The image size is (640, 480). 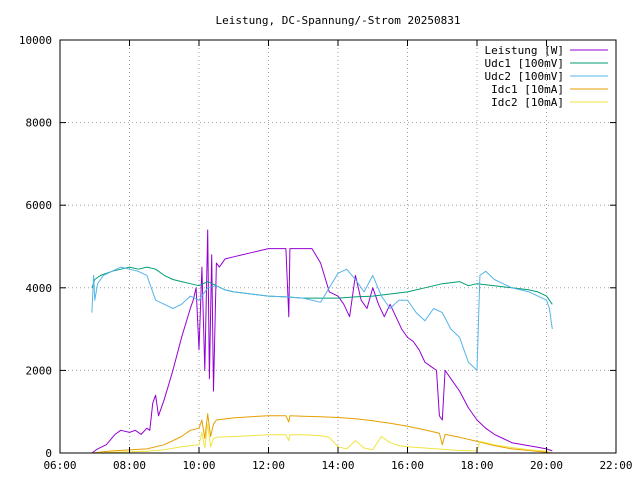 What do you see at coordinates (129, 465) in the screenshot?
I see `x-tick-label: 08:00` at bounding box center [129, 465].